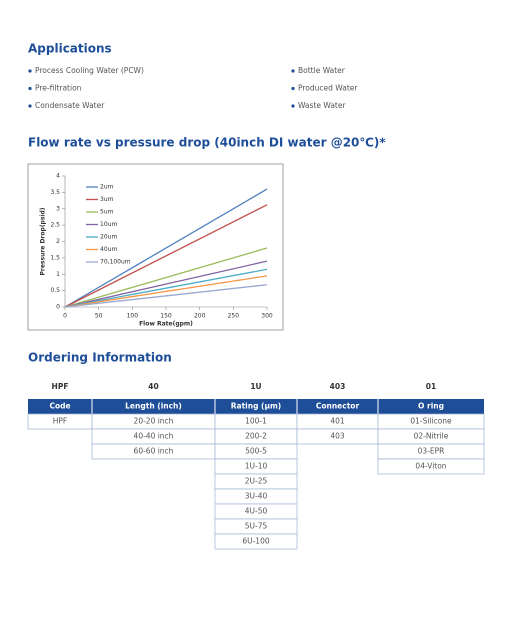  I want to click on list-item: Waste Water, so click(322, 105).